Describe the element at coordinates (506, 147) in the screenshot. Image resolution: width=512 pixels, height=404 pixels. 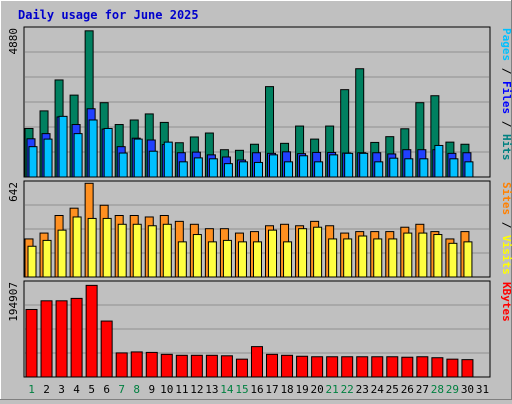
I see `legend-entry: Hits` at that location.